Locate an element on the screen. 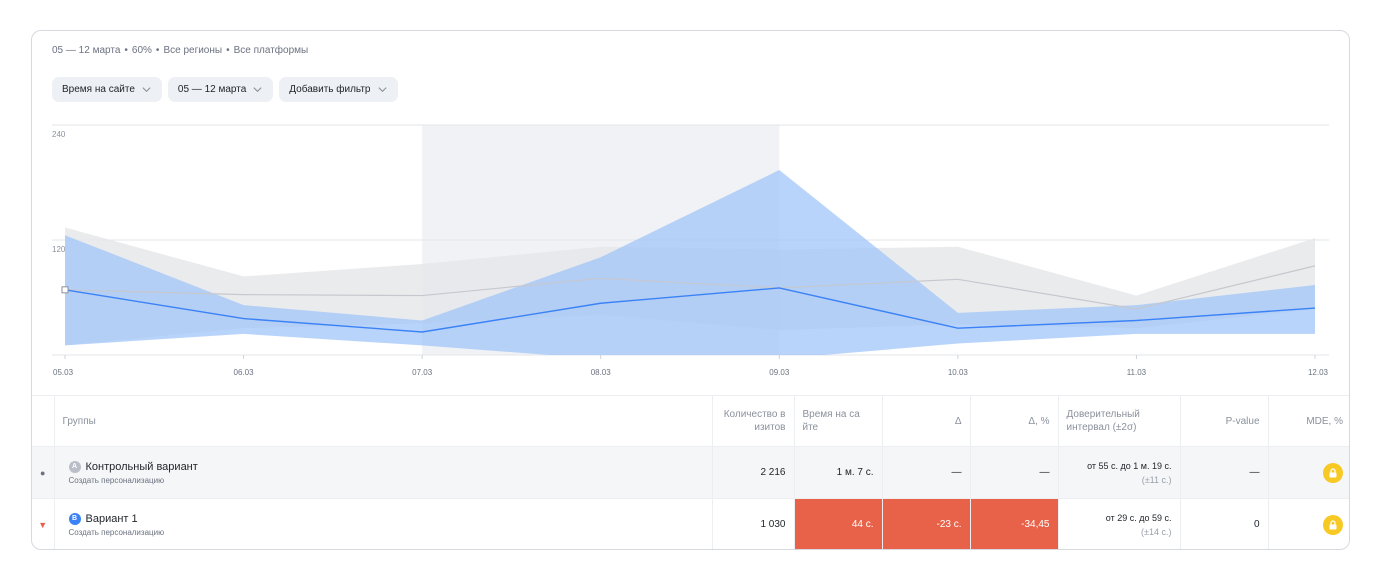 The width and height of the screenshot is (1380, 580). metric-filter-dropdown: Время на сайте is located at coordinates (107, 89).